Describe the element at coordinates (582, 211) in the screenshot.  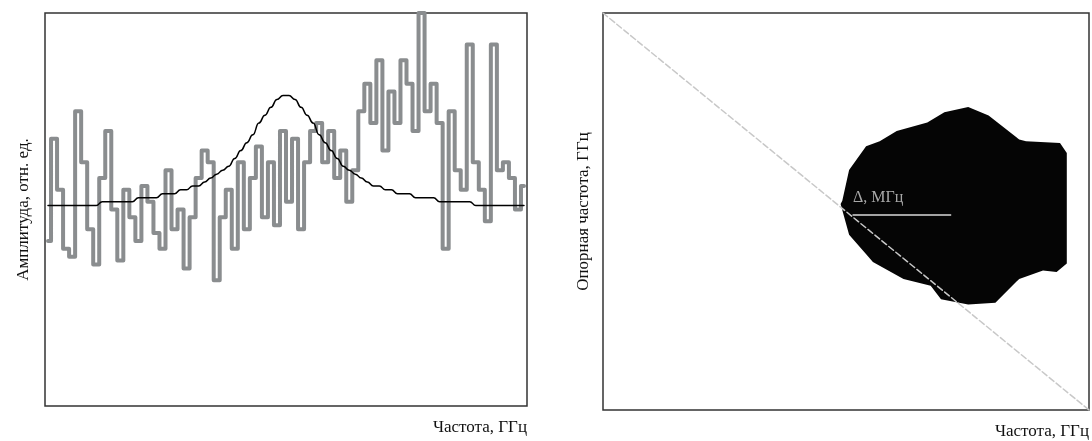
I see `y-axis-title: Опорная частота, ГГц` at that location.